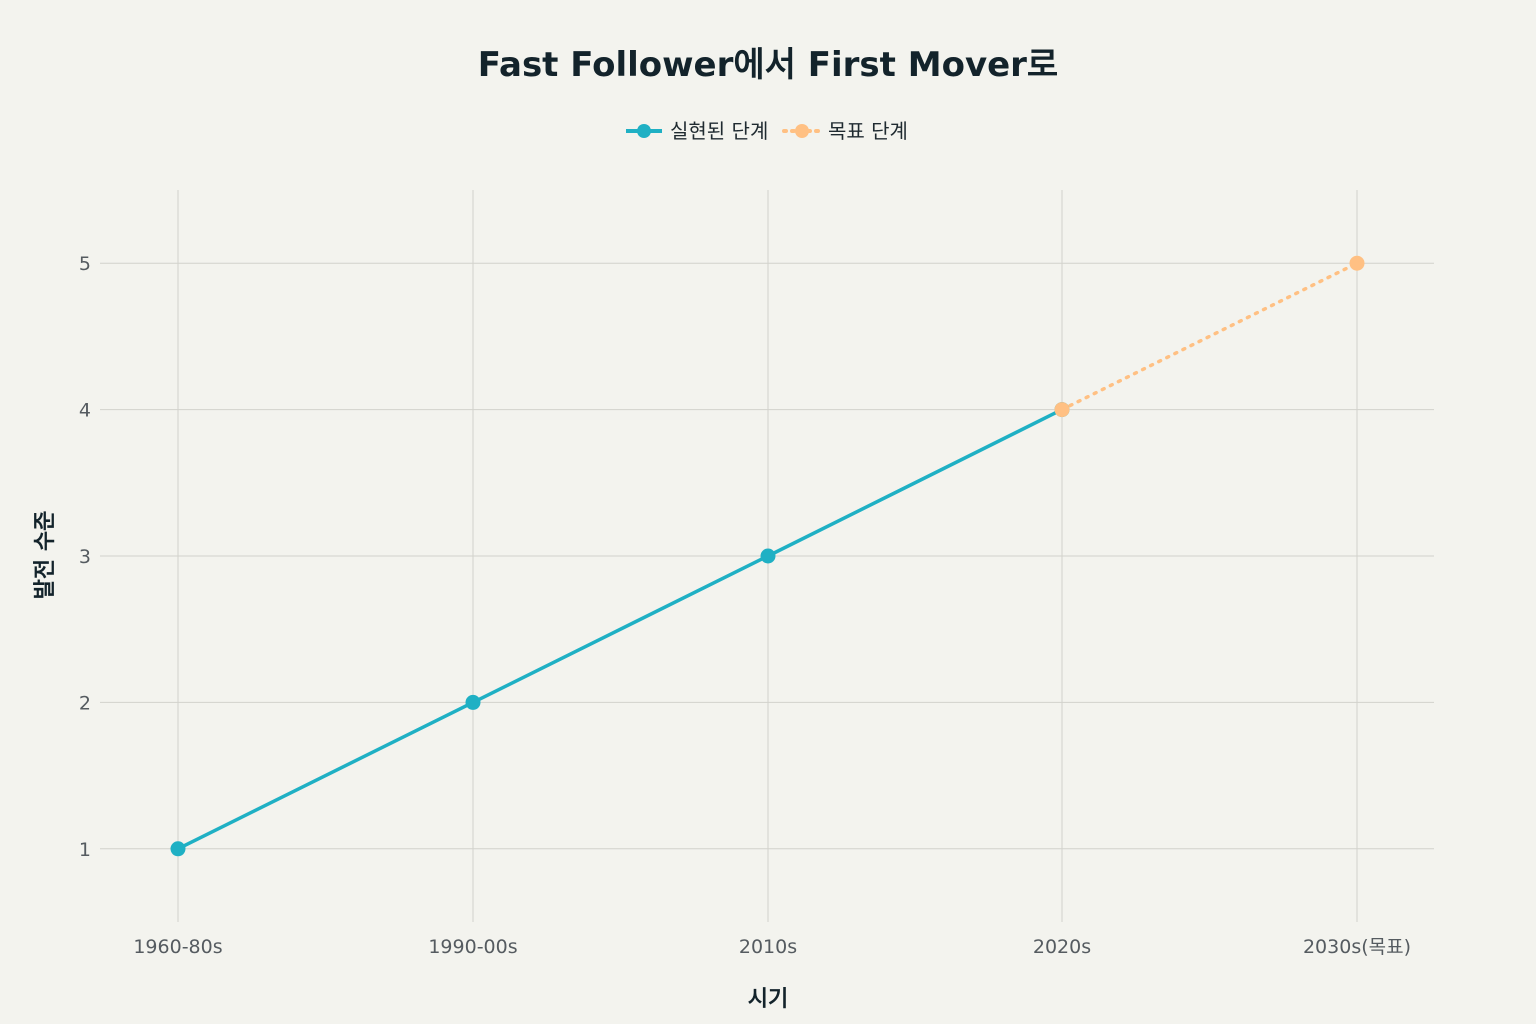  Describe the element at coordinates (644, 131) in the screenshot. I see `legend-realized-marker` at that location.